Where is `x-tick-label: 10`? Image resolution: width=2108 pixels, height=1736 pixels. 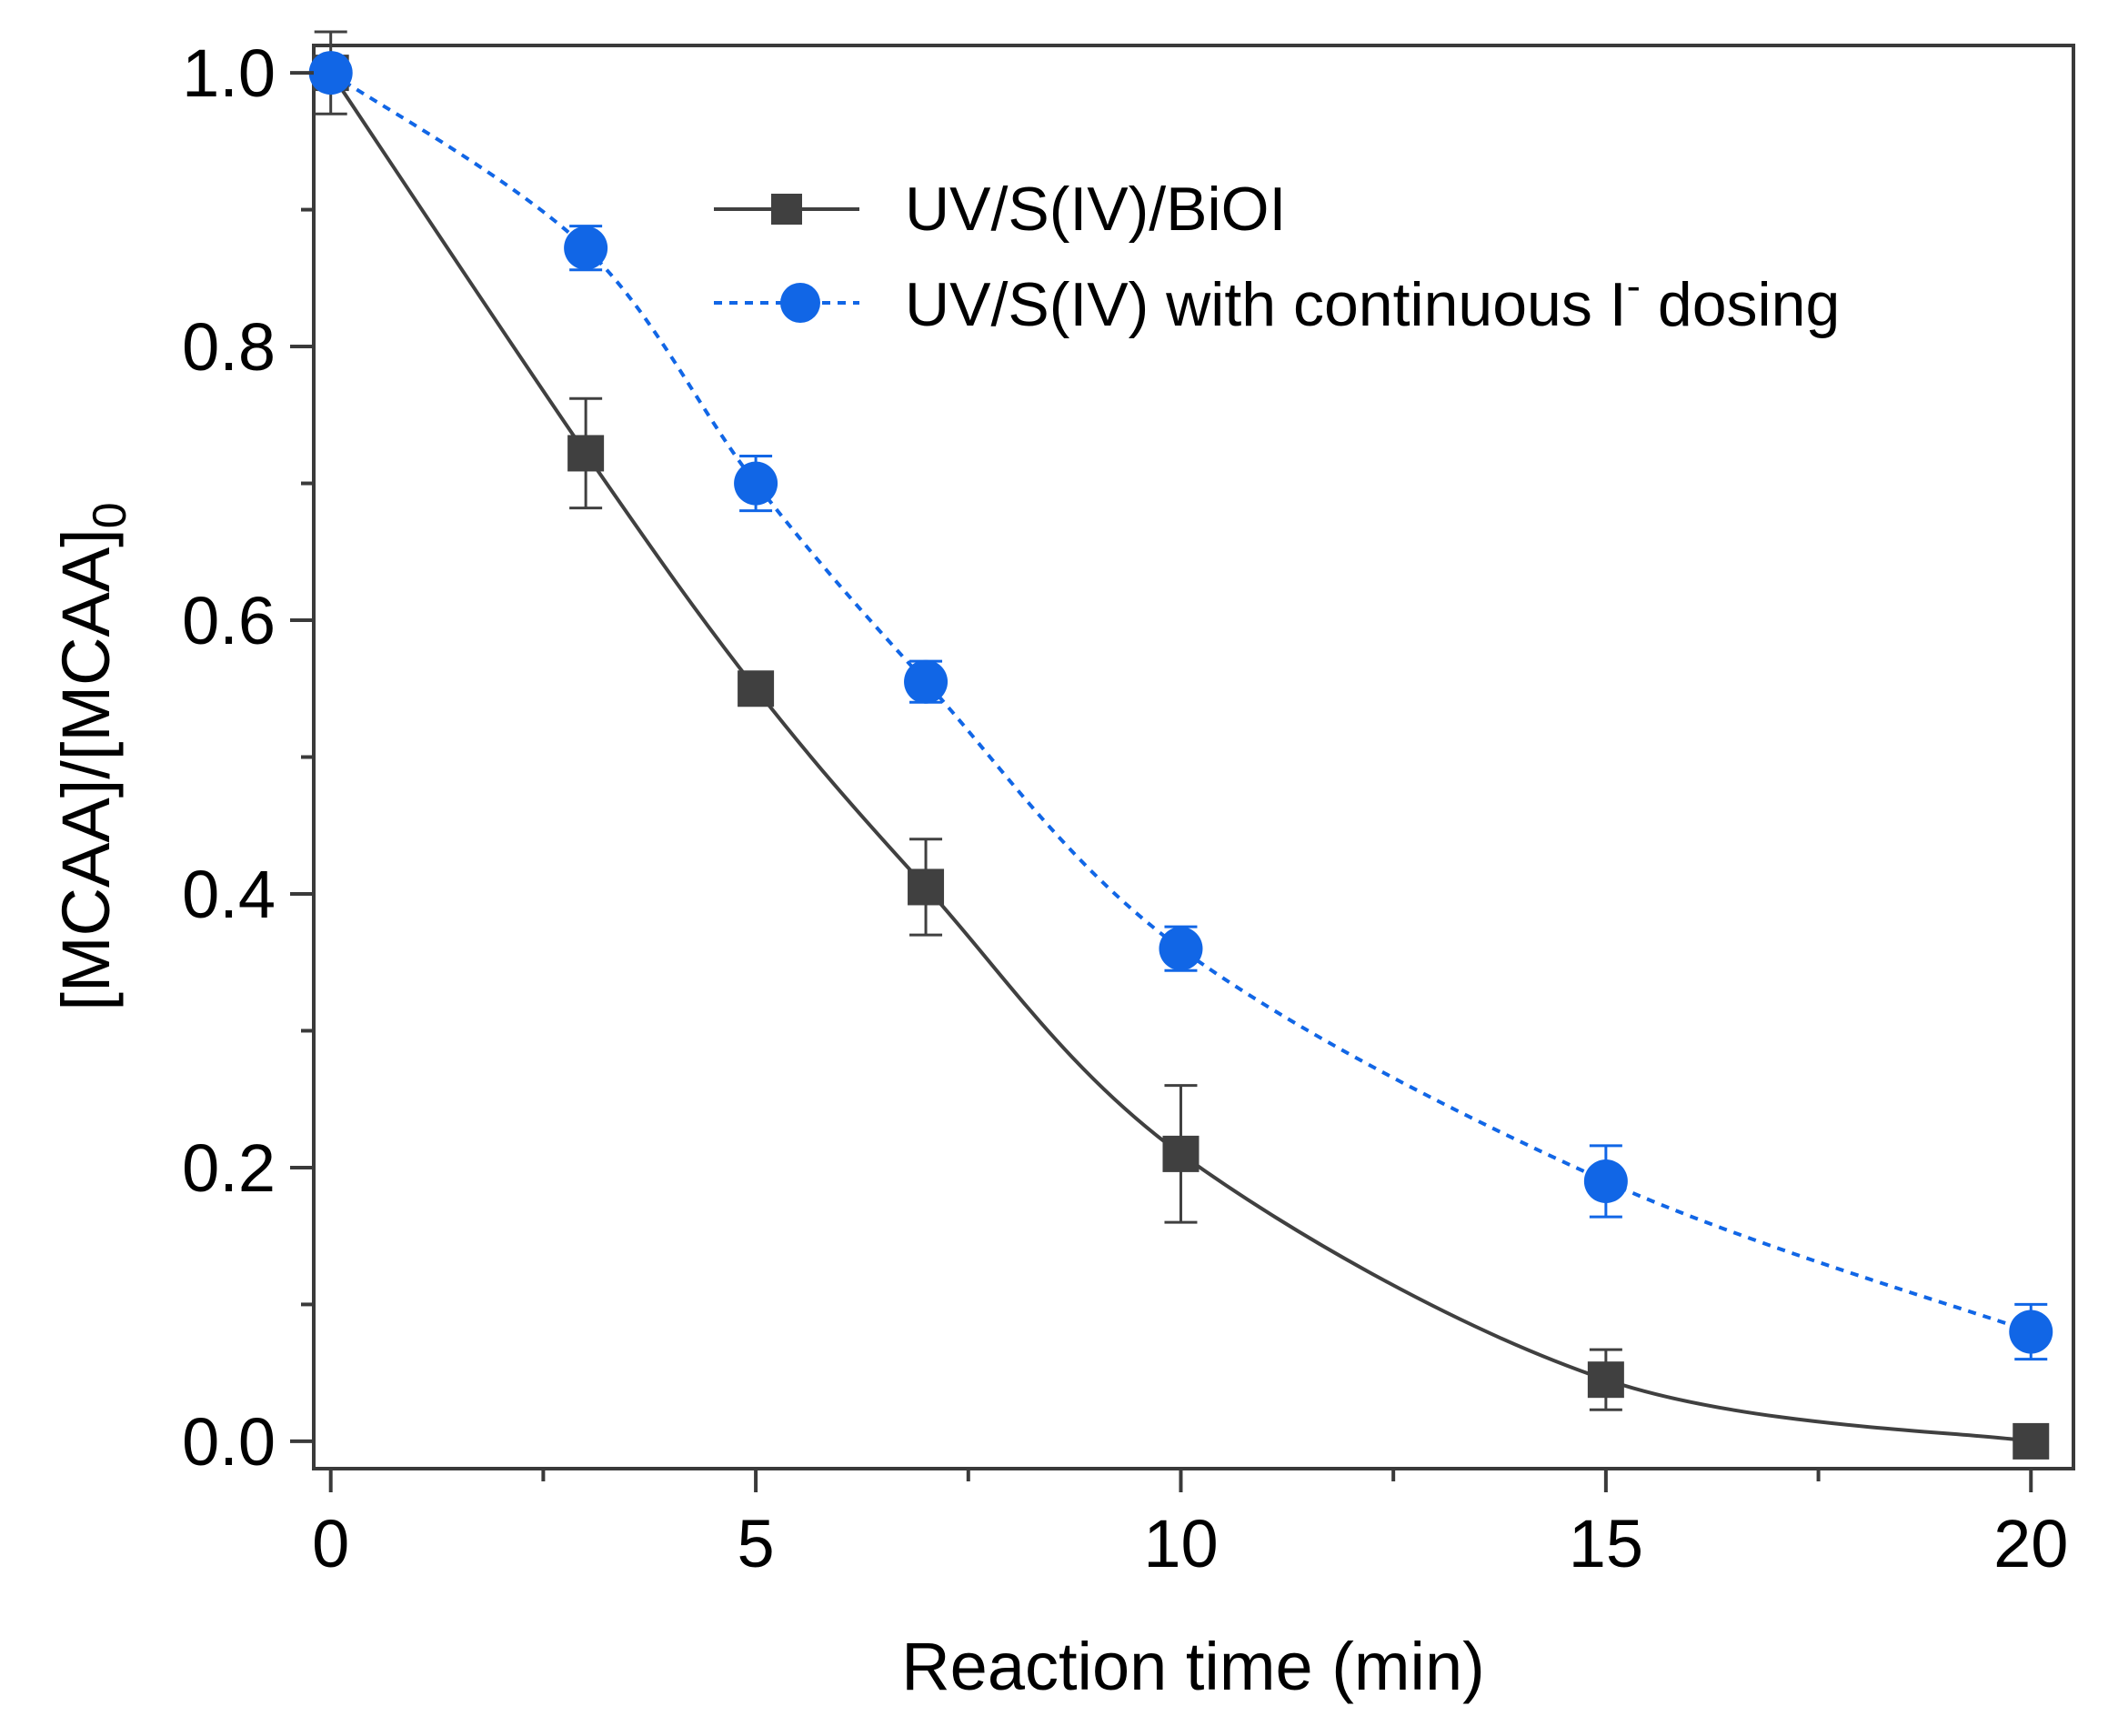 x-tick-label: 10 is located at coordinates (1180, 1543).